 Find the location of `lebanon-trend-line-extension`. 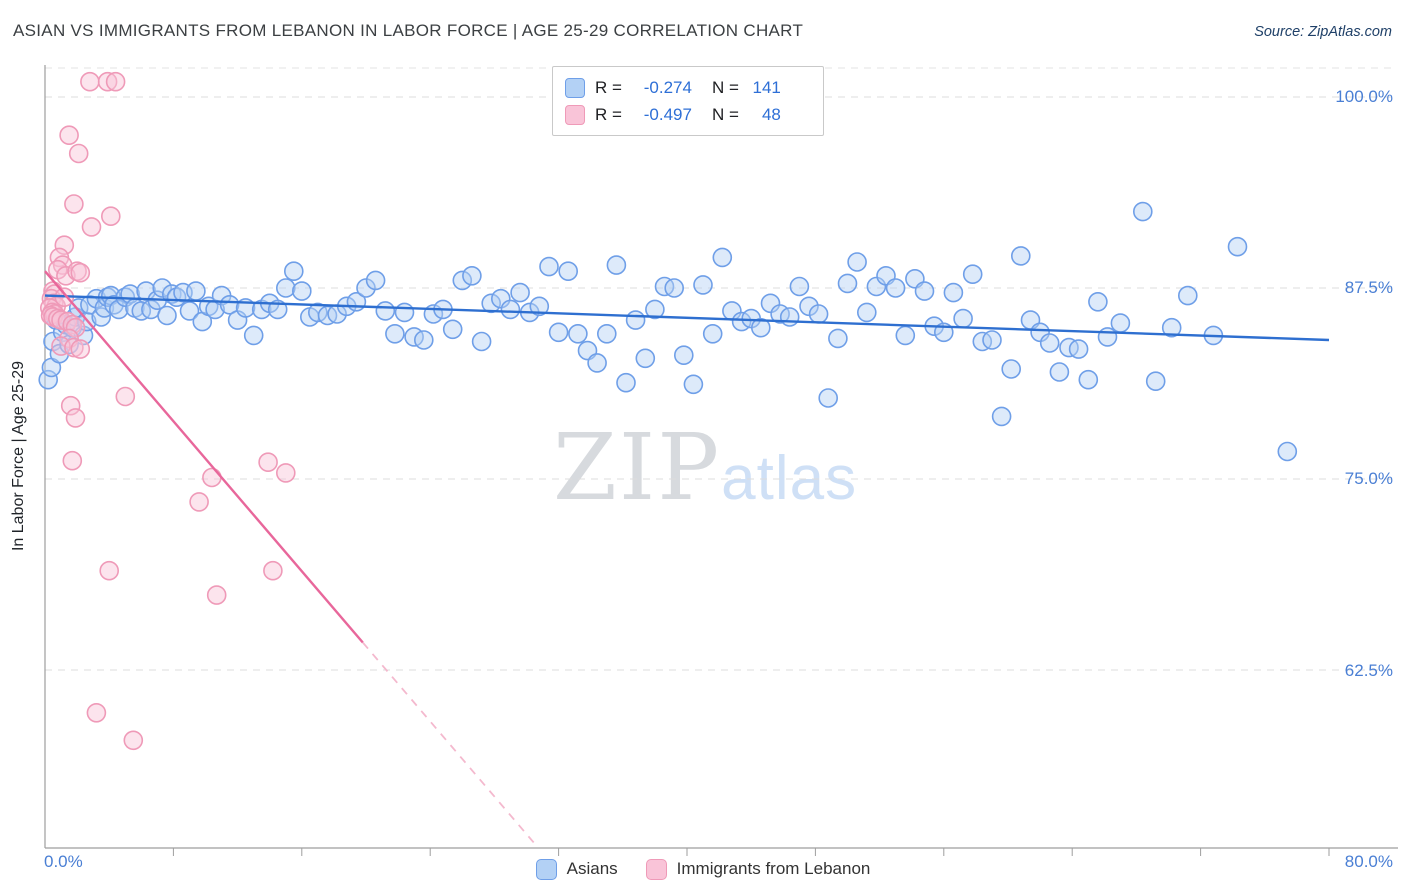

lebanon-trend-line-extension is located at coordinates (450, 744).